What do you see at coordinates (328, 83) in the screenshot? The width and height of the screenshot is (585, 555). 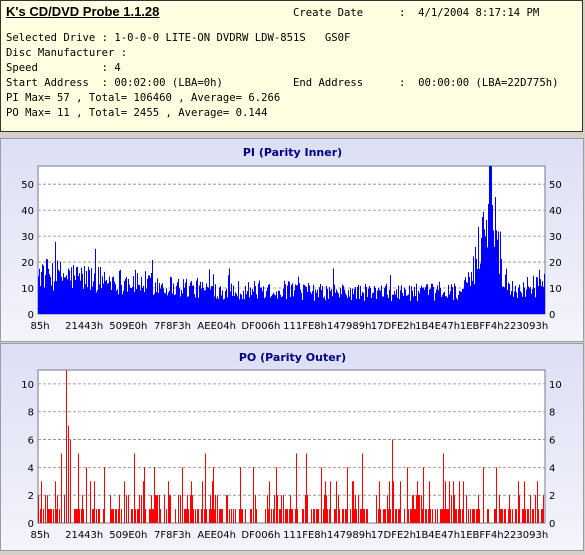 I see `end-address-label: End Address` at bounding box center [328, 83].